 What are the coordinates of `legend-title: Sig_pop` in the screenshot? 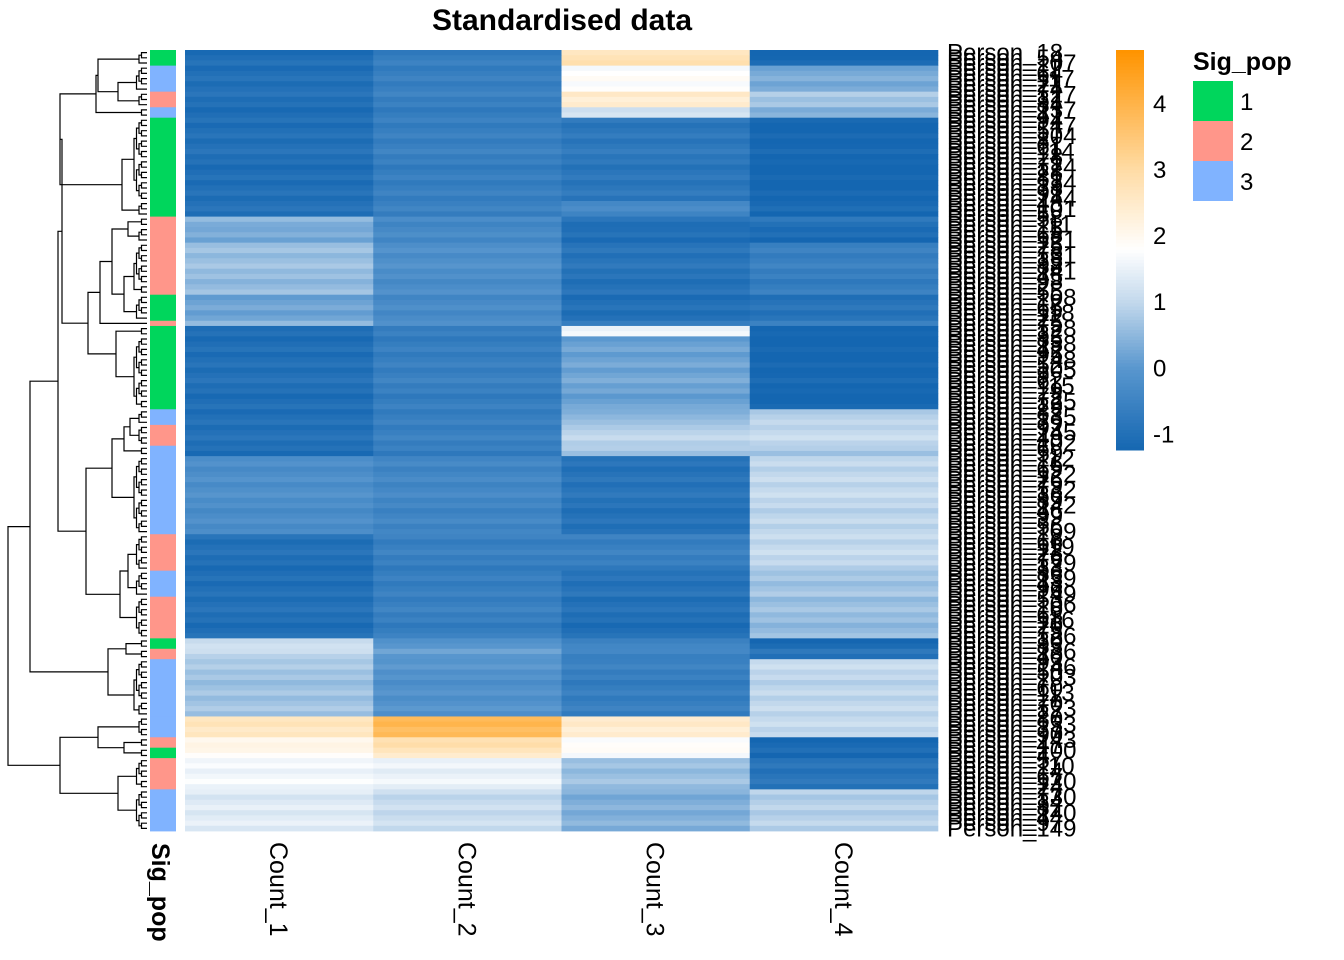 It's located at (1242, 62).